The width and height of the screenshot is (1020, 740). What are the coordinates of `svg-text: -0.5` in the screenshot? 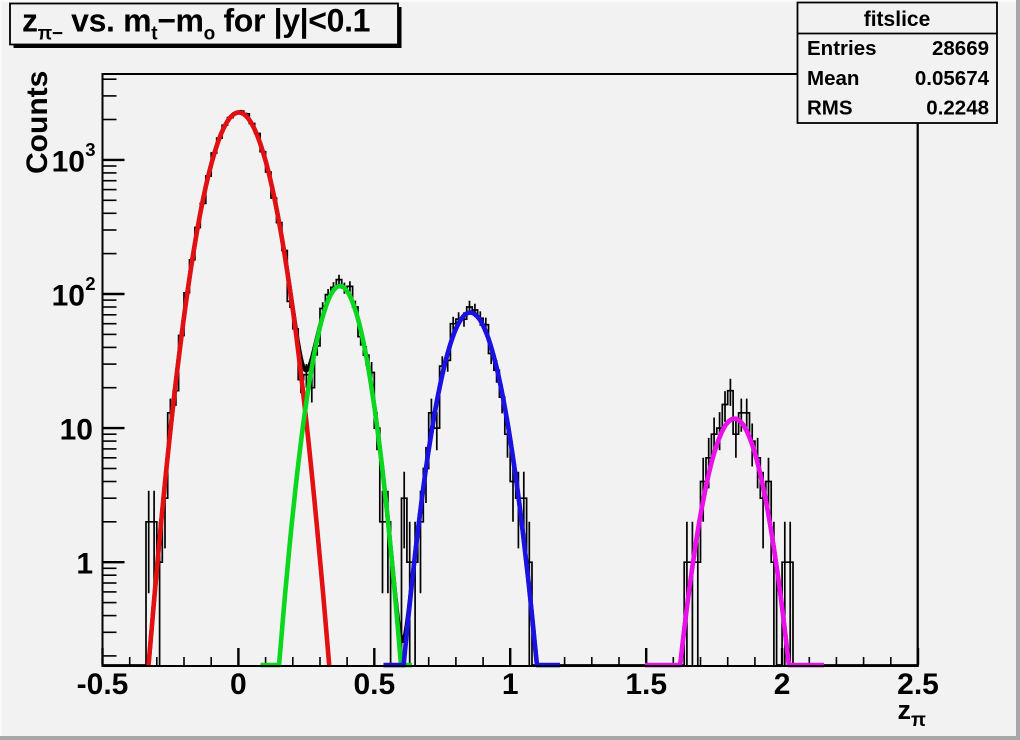 It's located at (103, 684).